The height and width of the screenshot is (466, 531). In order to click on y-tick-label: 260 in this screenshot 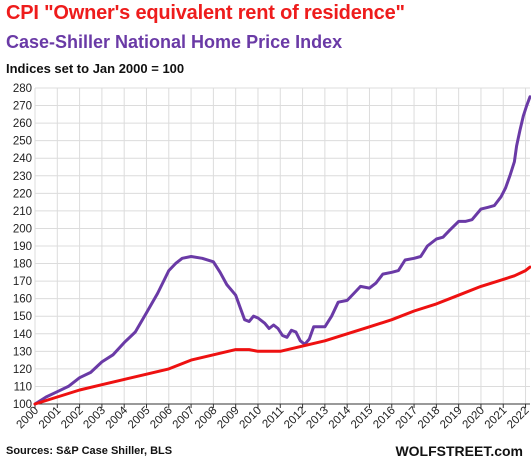, I will do `click(22, 124)`.